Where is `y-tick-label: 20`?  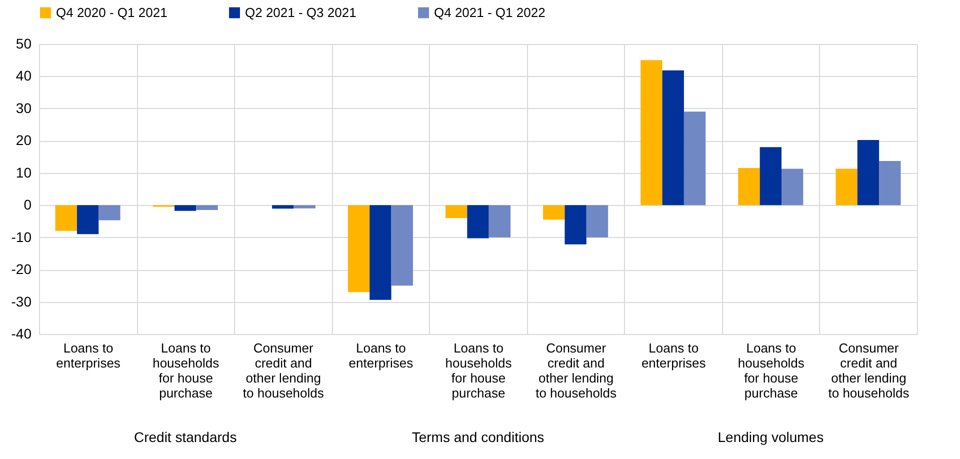
y-tick-label: 20 is located at coordinates (24, 140).